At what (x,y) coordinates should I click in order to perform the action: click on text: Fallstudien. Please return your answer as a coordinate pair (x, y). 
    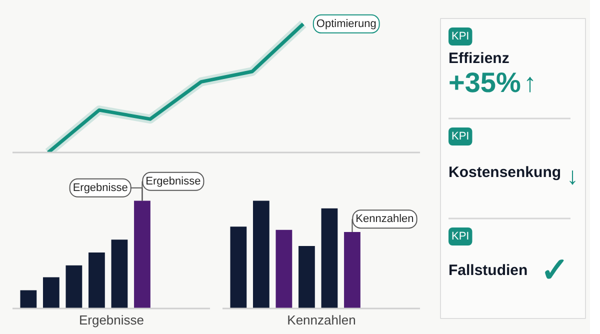
    Looking at the image, I should click on (488, 270).